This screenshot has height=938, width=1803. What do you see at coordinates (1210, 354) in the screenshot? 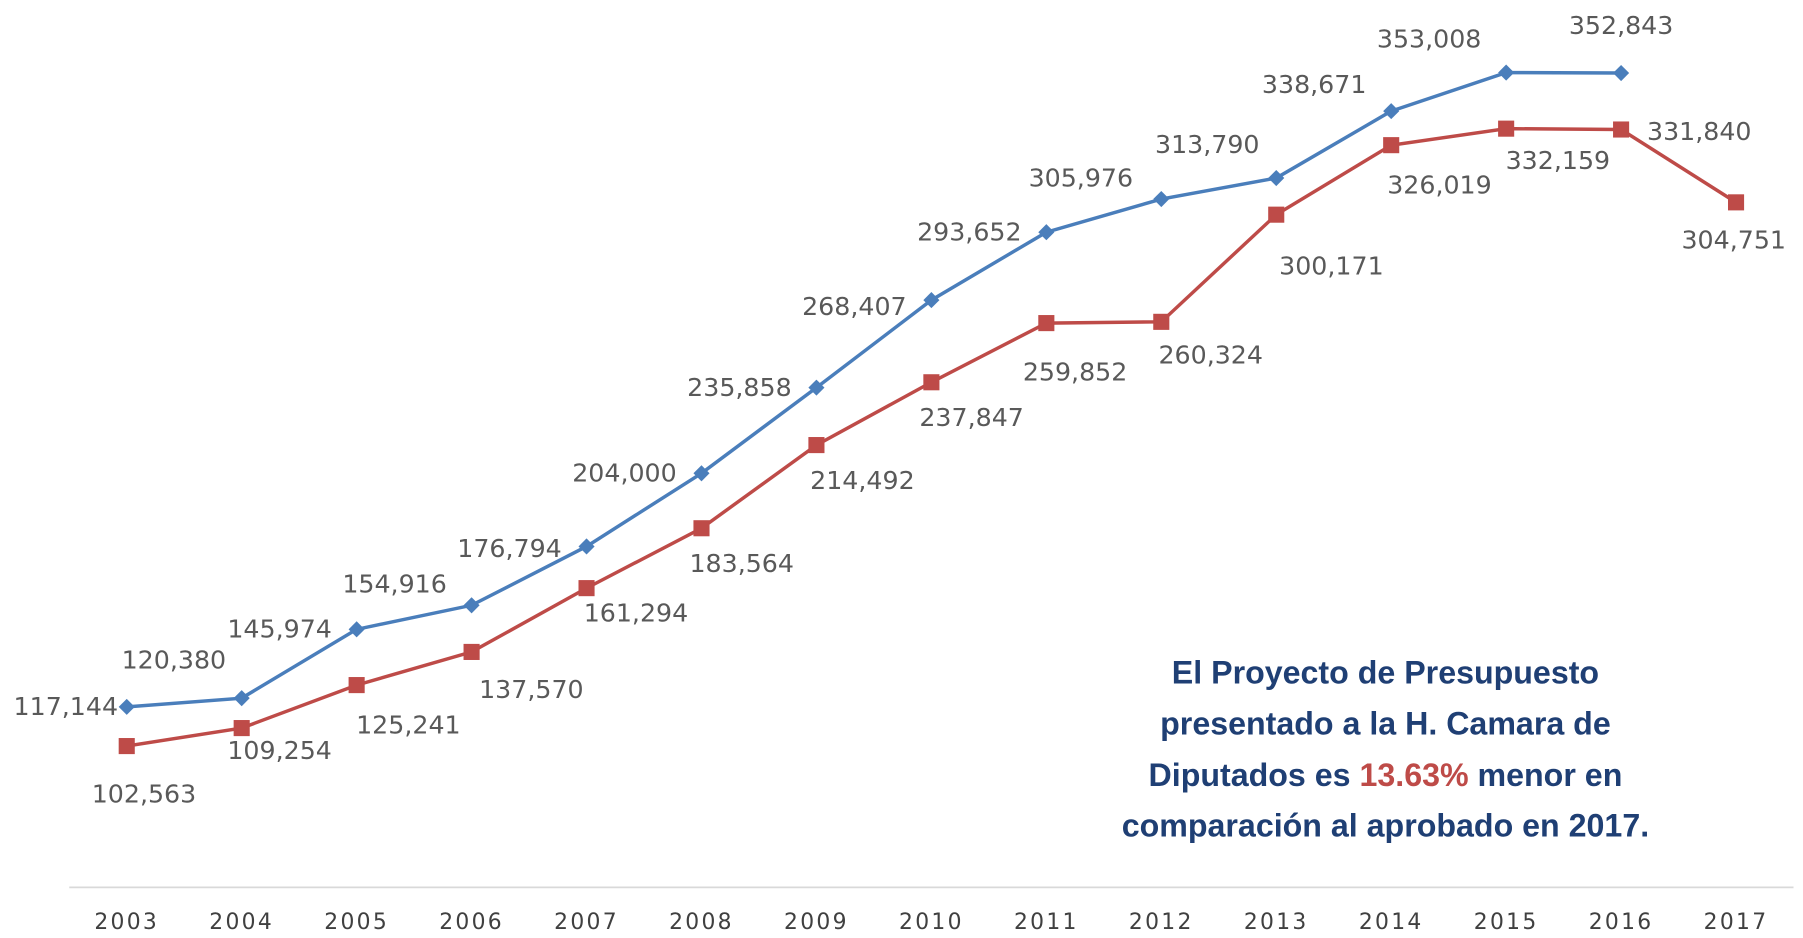
I see `data-label: 260,324` at bounding box center [1210, 354].